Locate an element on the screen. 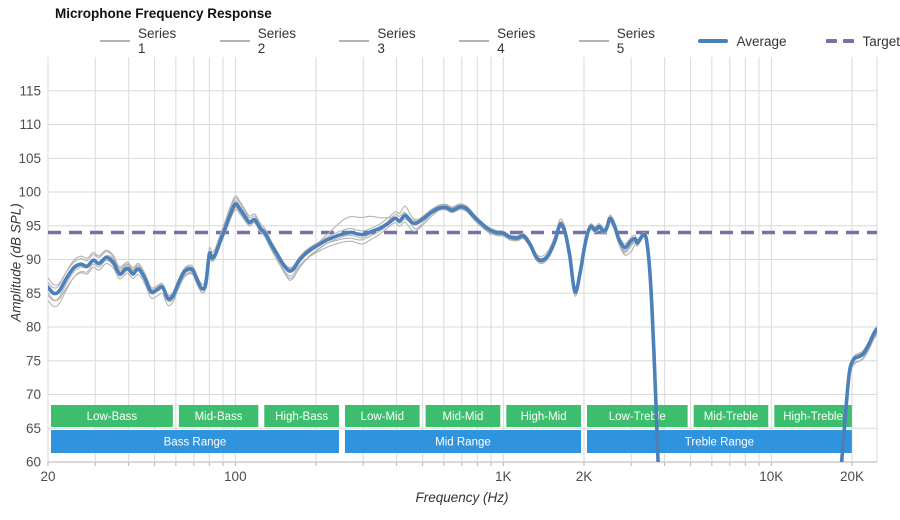 The height and width of the screenshot is (520, 900). band-label: High-Treble is located at coordinates (813, 417).